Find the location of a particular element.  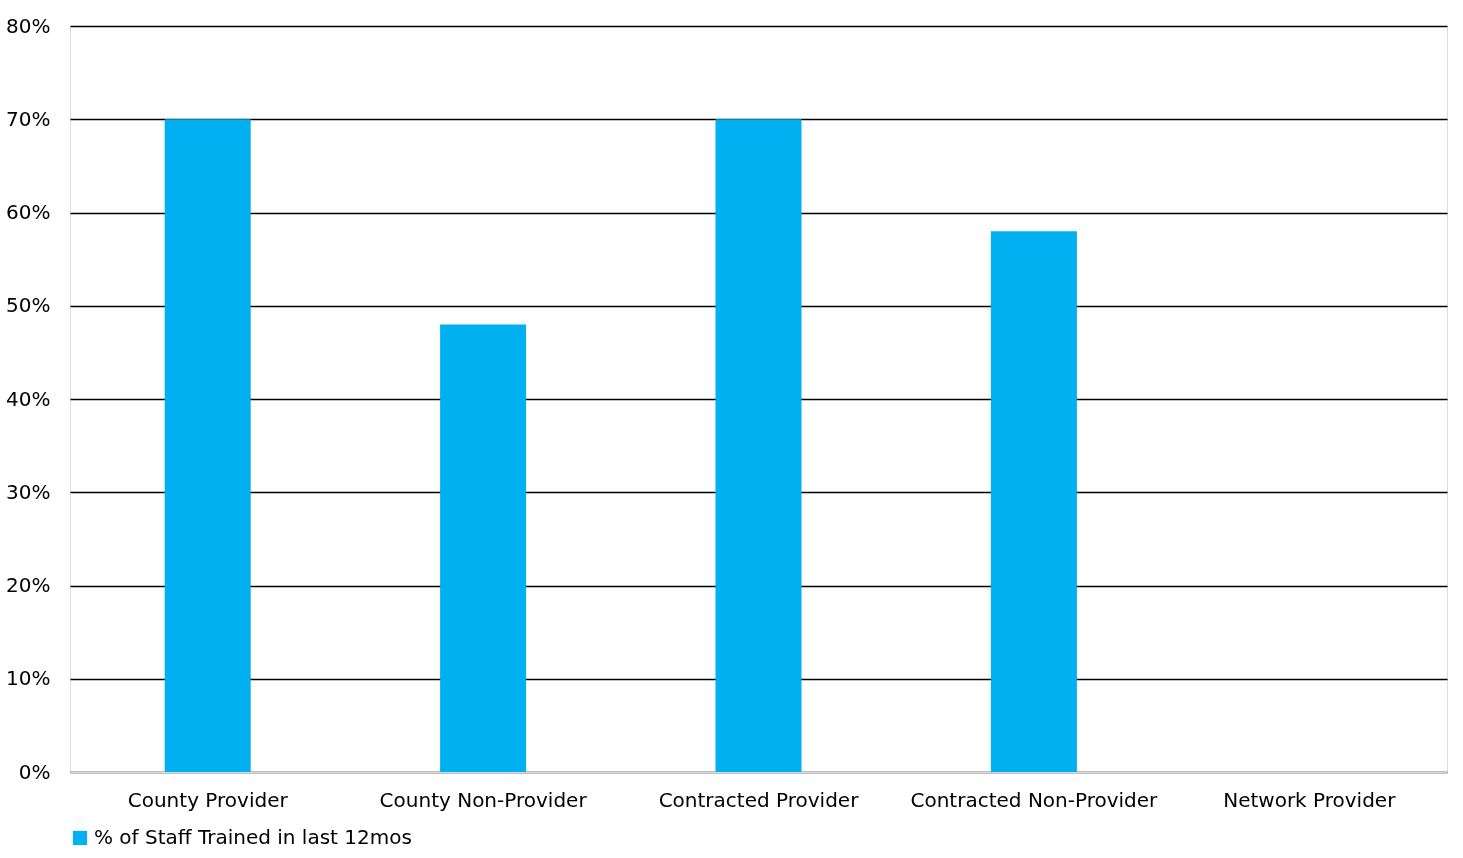

x-tick-label: Contracted Non-Provider is located at coordinates (1034, 799).